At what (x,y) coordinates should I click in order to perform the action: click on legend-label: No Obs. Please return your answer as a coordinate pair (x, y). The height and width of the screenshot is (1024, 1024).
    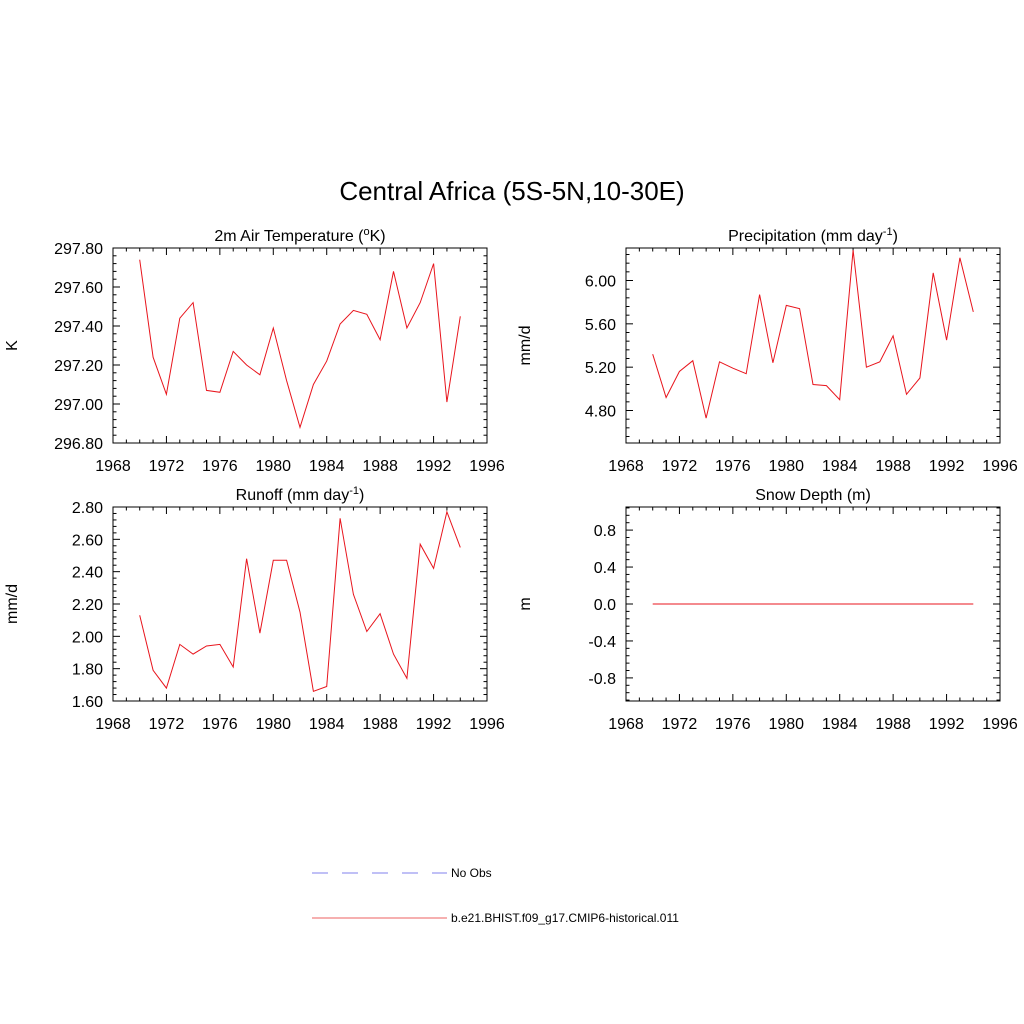
    Looking at the image, I should click on (471, 873).